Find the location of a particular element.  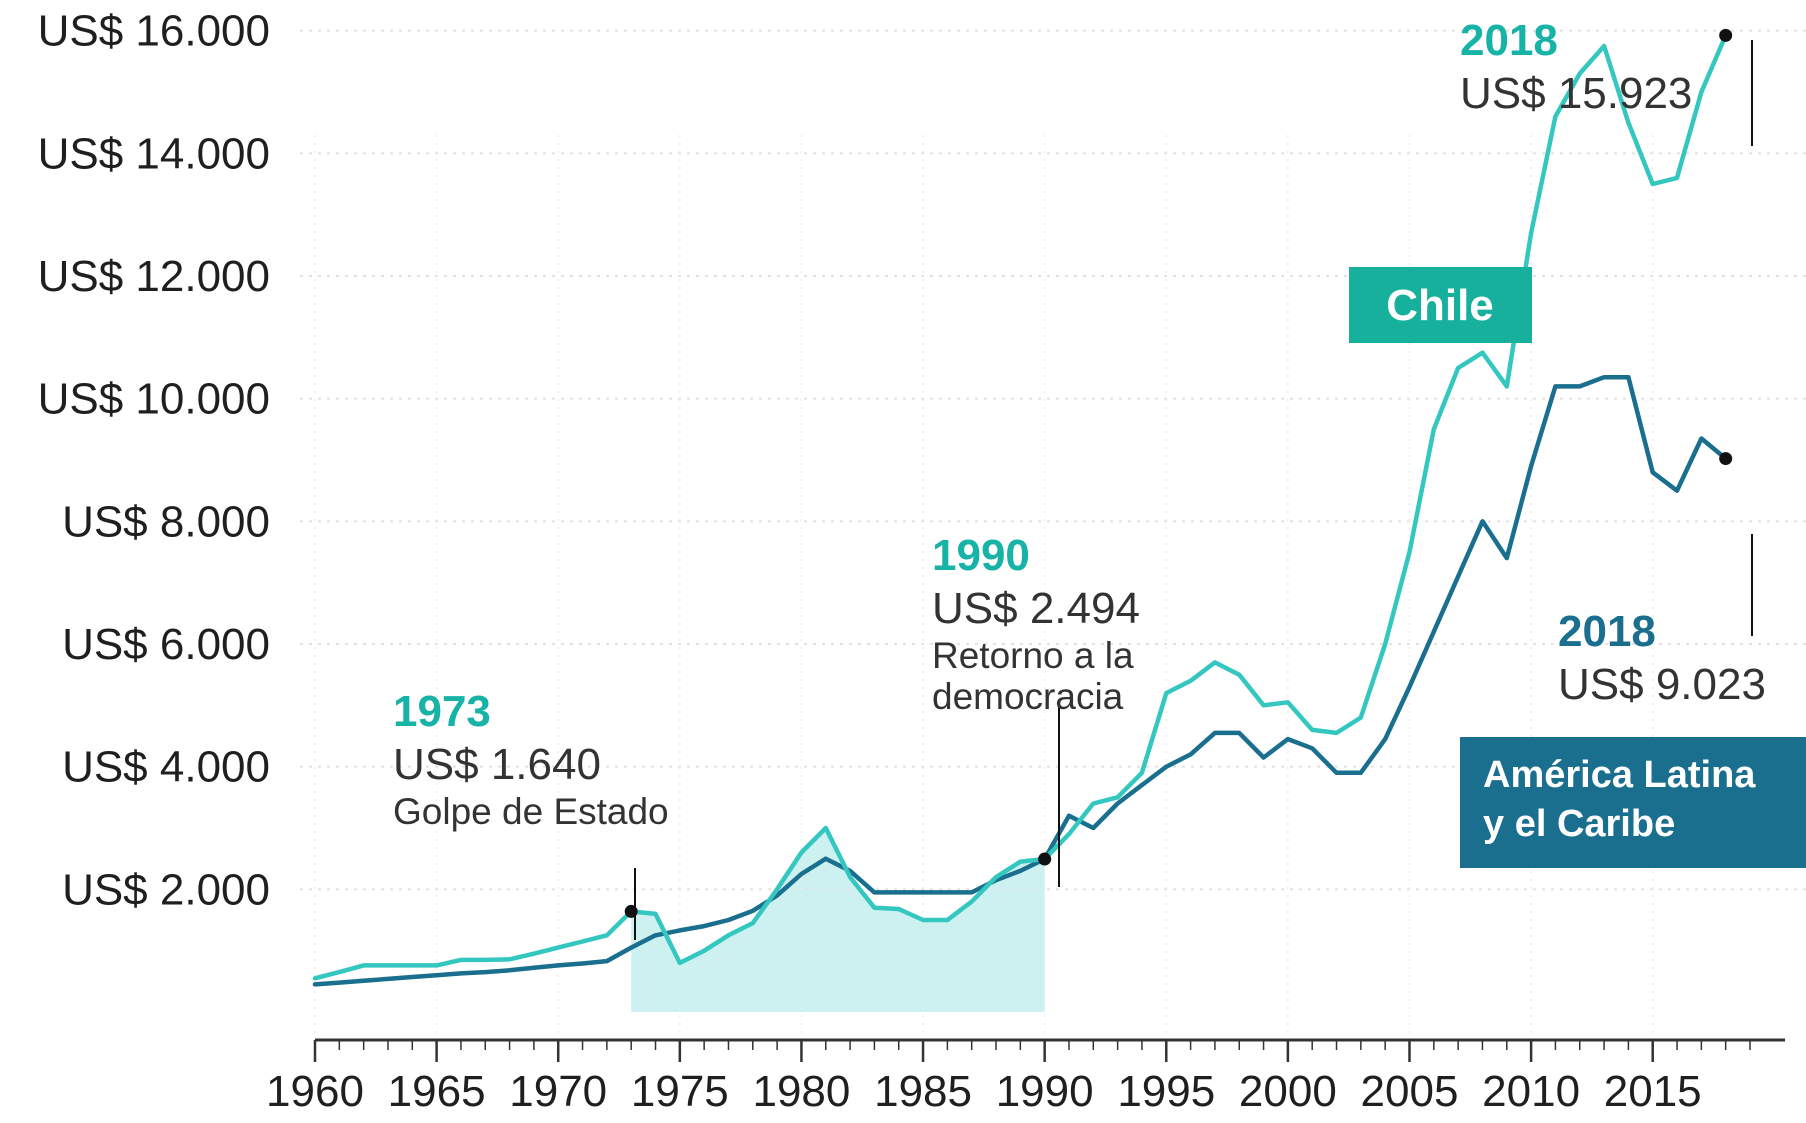

y-tick-label: US$ 16.000 is located at coordinates (154, 31).